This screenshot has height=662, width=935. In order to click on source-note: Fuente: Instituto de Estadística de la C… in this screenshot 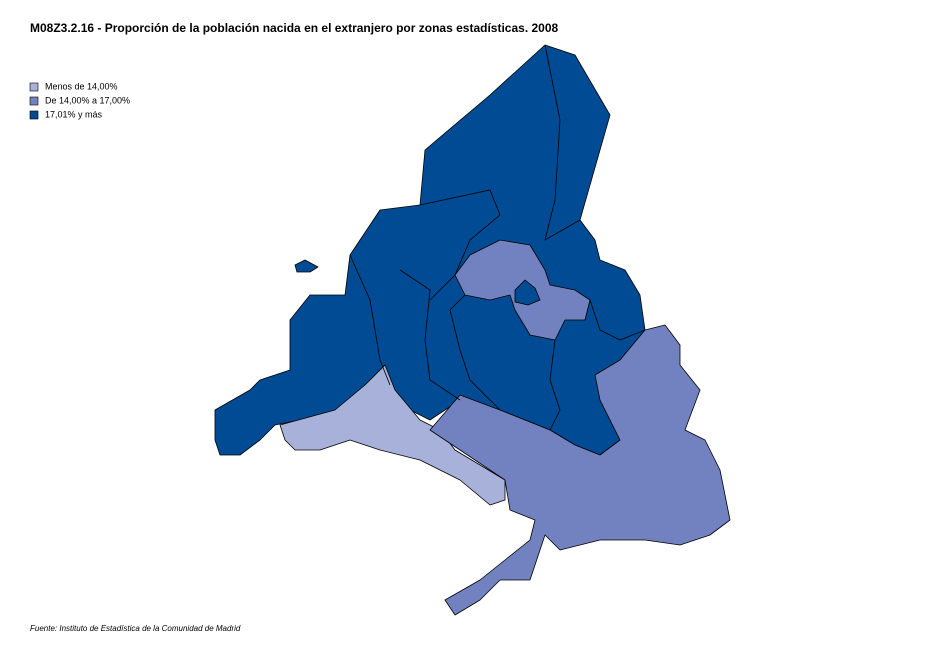, I will do `click(135, 628)`.